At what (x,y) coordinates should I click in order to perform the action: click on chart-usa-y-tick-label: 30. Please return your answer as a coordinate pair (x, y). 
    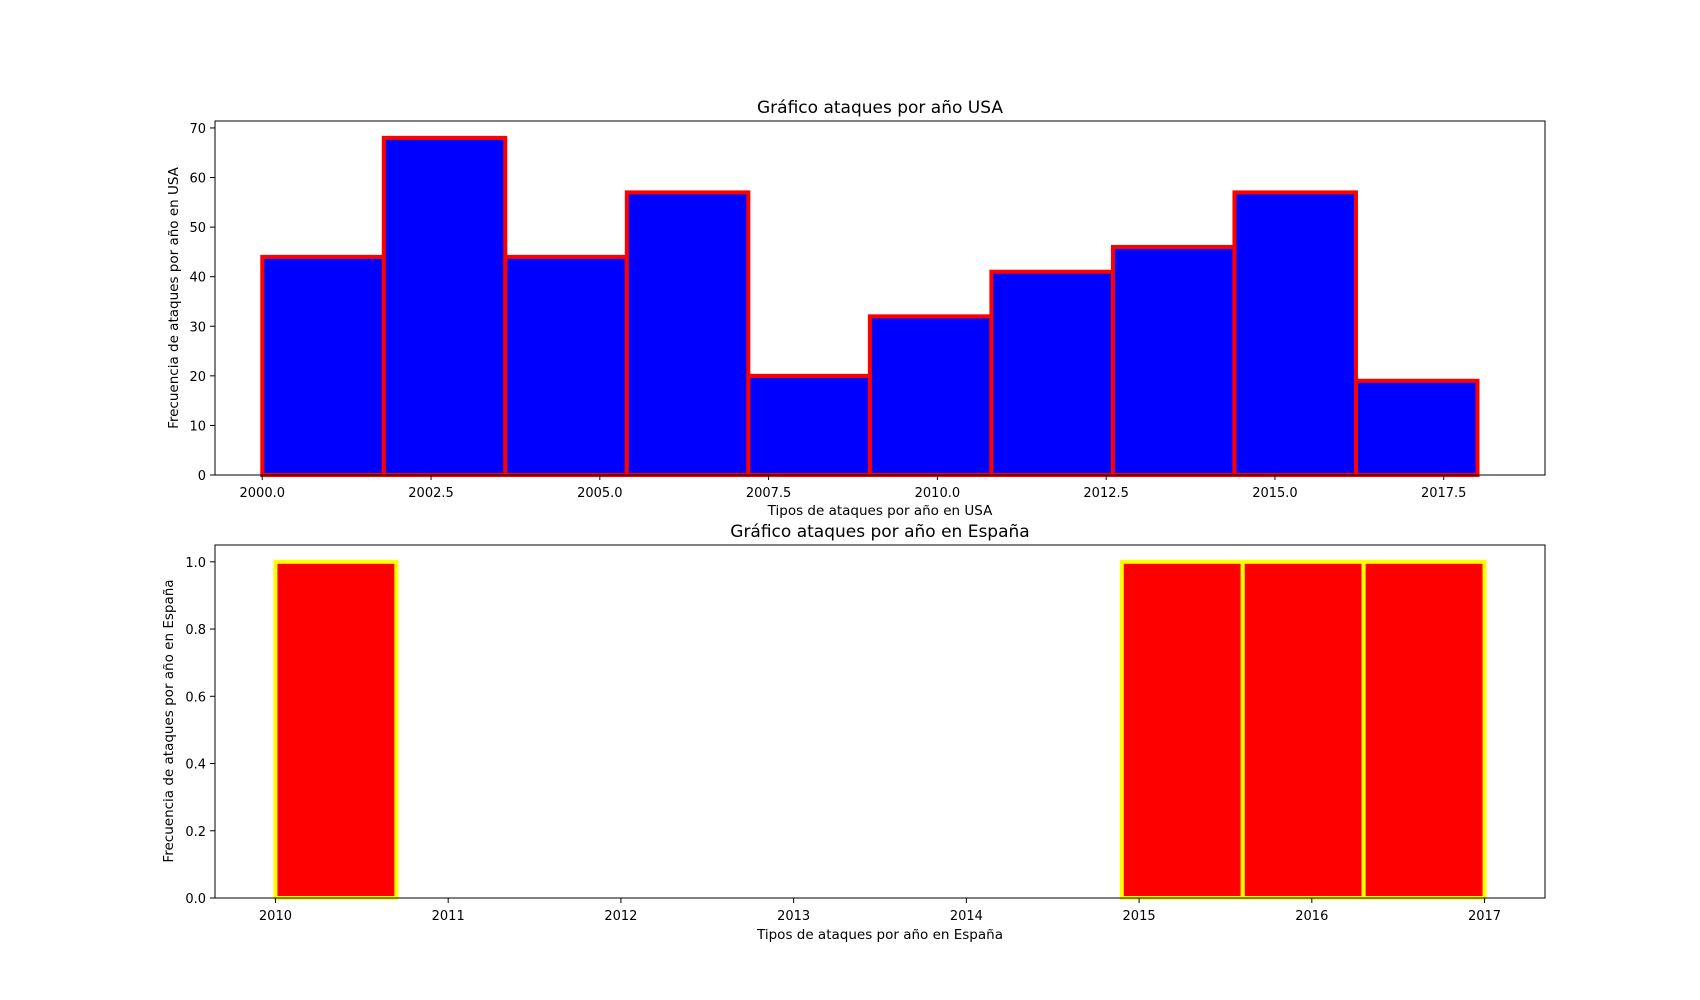
    Looking at the image, I should click on (197, 327).